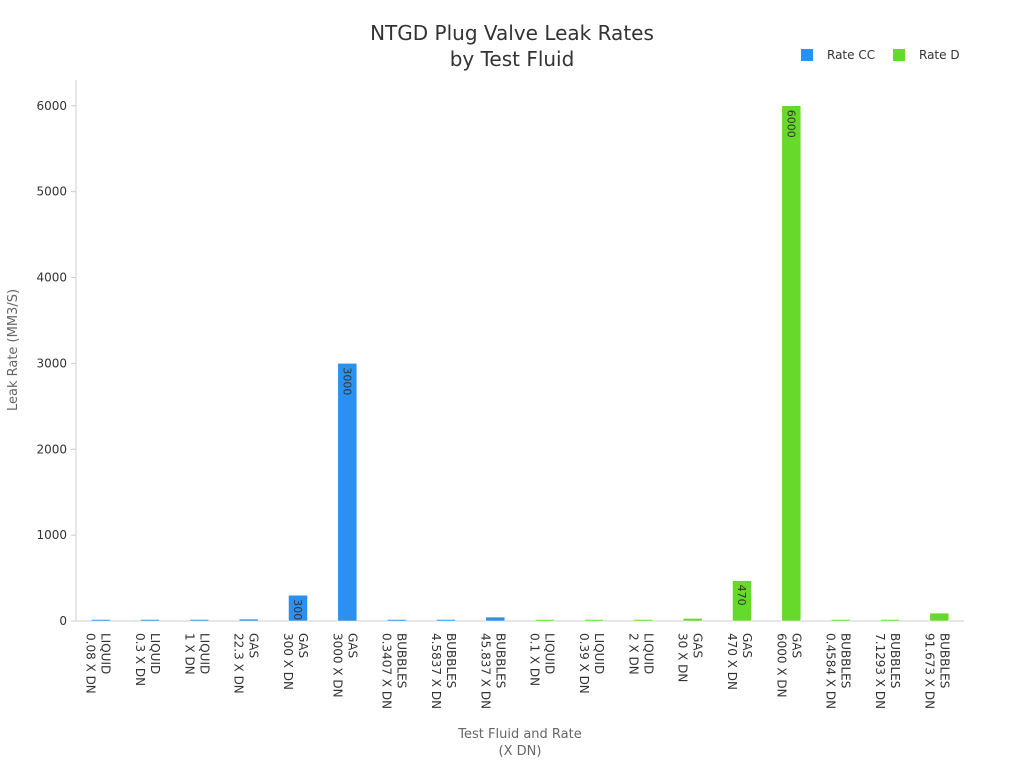 Image resolution: width=1024 pixels, height=768 pixels. Describe the element at coordinates (880, 55) in the screenshot. I see `legend: Rate CC Rate D` at that location.